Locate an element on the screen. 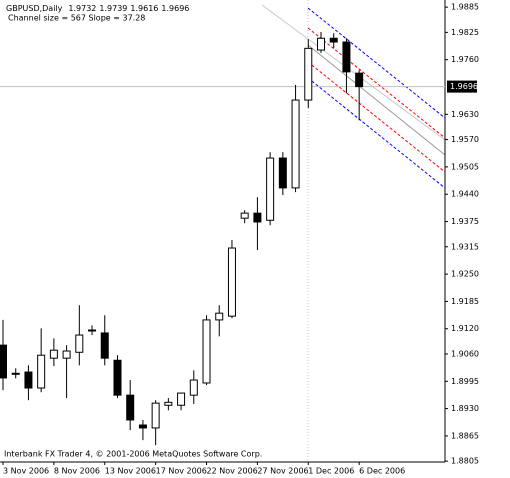 This screenshot has width=510, height=478. trend-line is located at coordinates (353, 72).